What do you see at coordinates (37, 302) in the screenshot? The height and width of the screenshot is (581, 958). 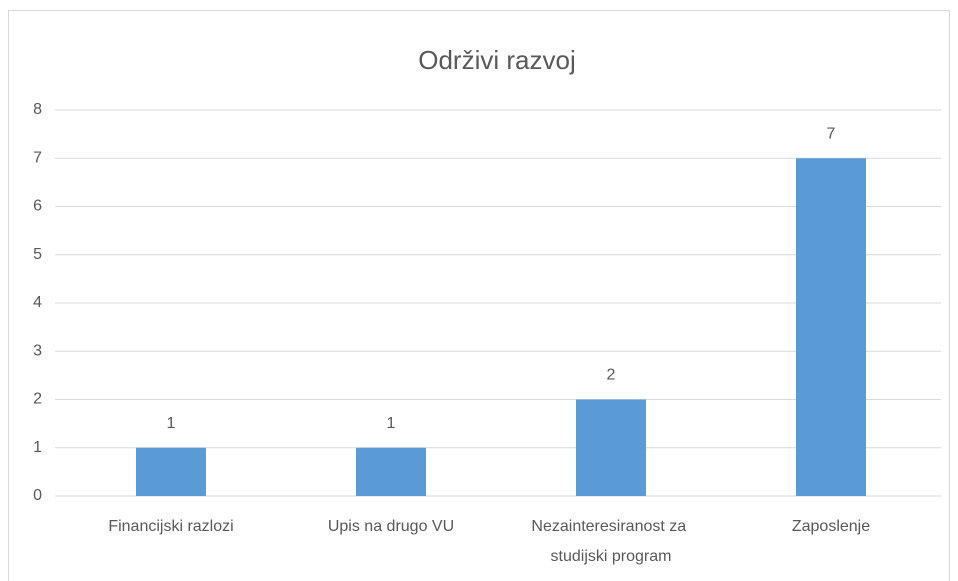 I see `y-tick-label: 4` at bounding box center [37, 302].